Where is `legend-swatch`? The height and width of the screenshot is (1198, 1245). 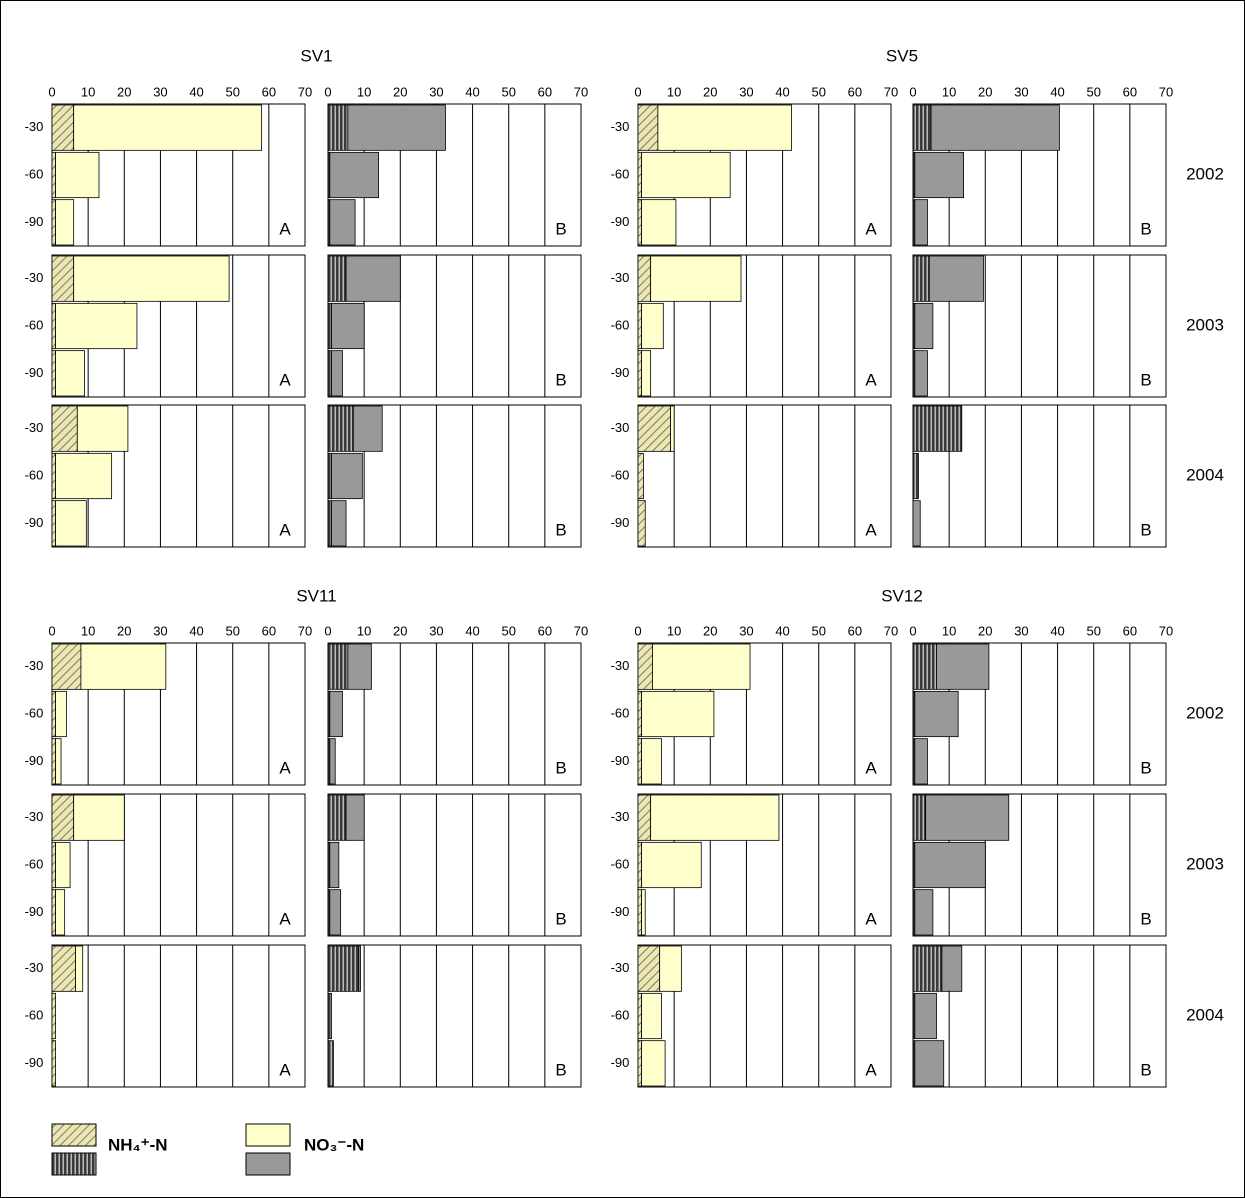 legend-swatch is located at coordinates (74, 1164).